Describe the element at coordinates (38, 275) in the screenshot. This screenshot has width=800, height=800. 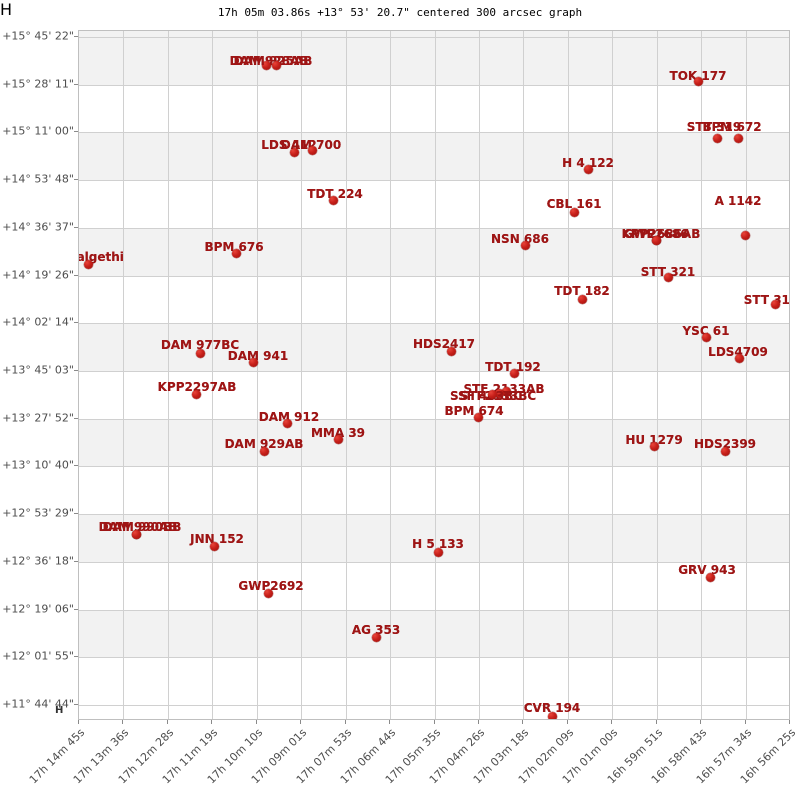
I see `y-axis-tick-label: +14° 19' 26"` at that location.